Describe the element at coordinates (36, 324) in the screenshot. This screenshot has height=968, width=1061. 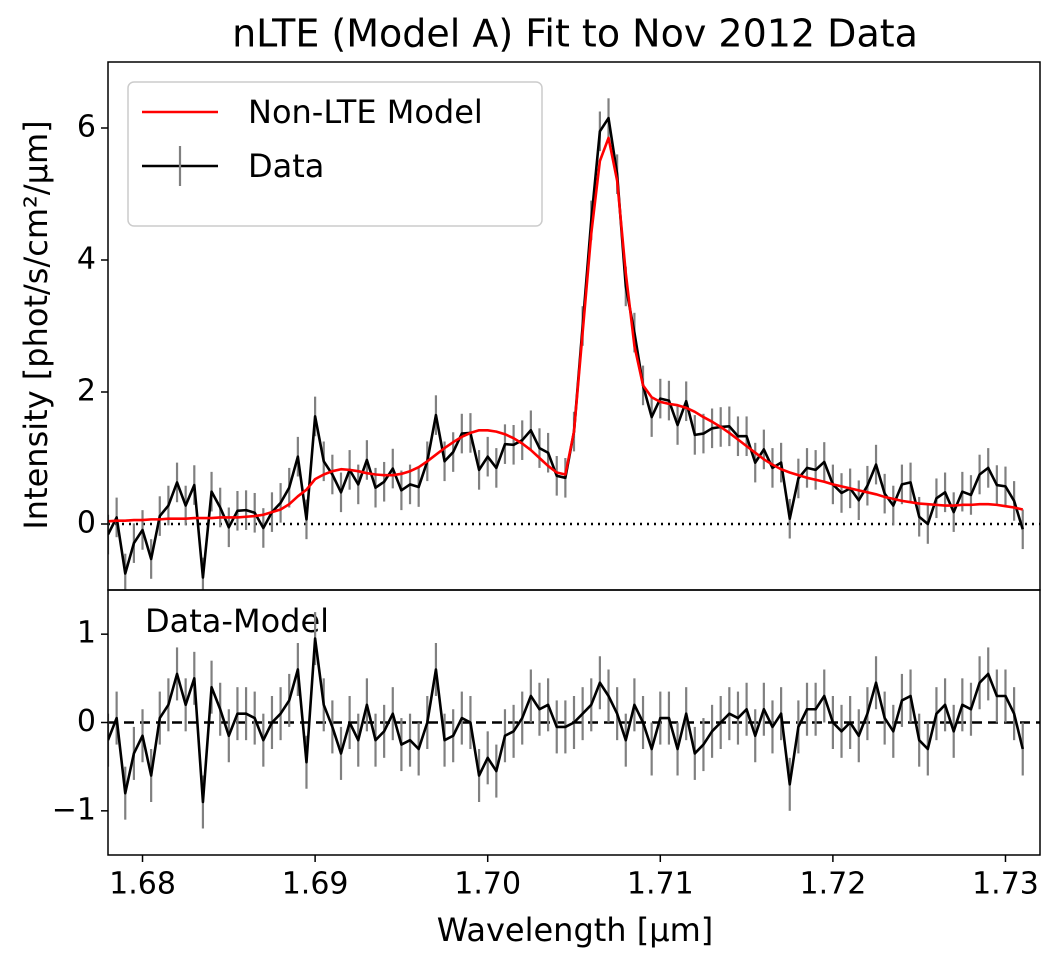
I see `y-axis-label: Intensity [phot/s/cm²/μm]` at that location.